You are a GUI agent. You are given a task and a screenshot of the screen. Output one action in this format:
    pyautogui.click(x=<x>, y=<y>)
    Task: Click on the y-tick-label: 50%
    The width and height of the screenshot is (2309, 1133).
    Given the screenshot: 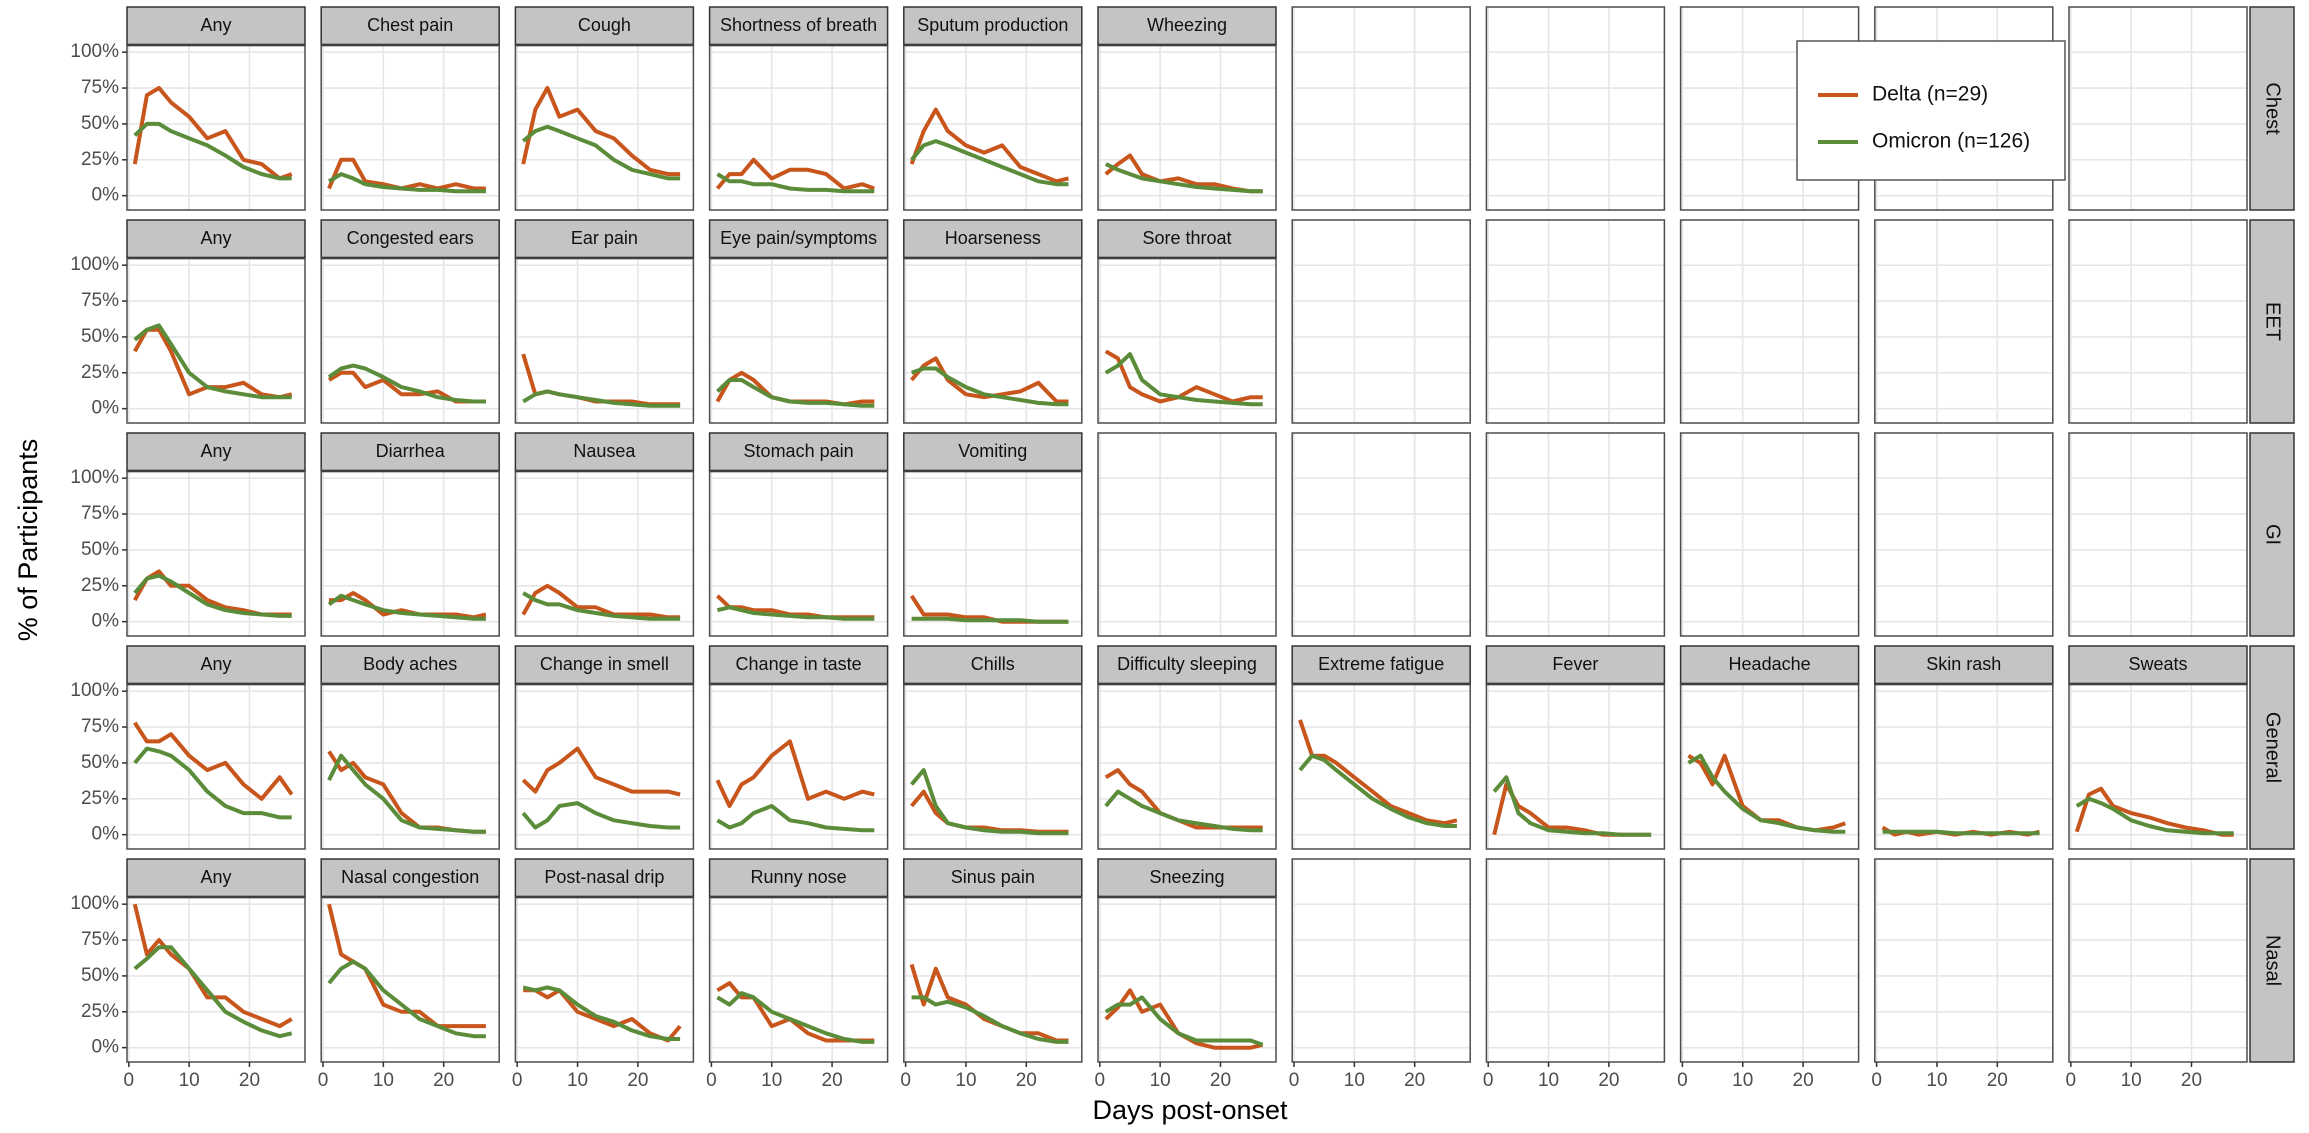 What is the action you would take?
    pyautogui.click(x=100, y=123)
    